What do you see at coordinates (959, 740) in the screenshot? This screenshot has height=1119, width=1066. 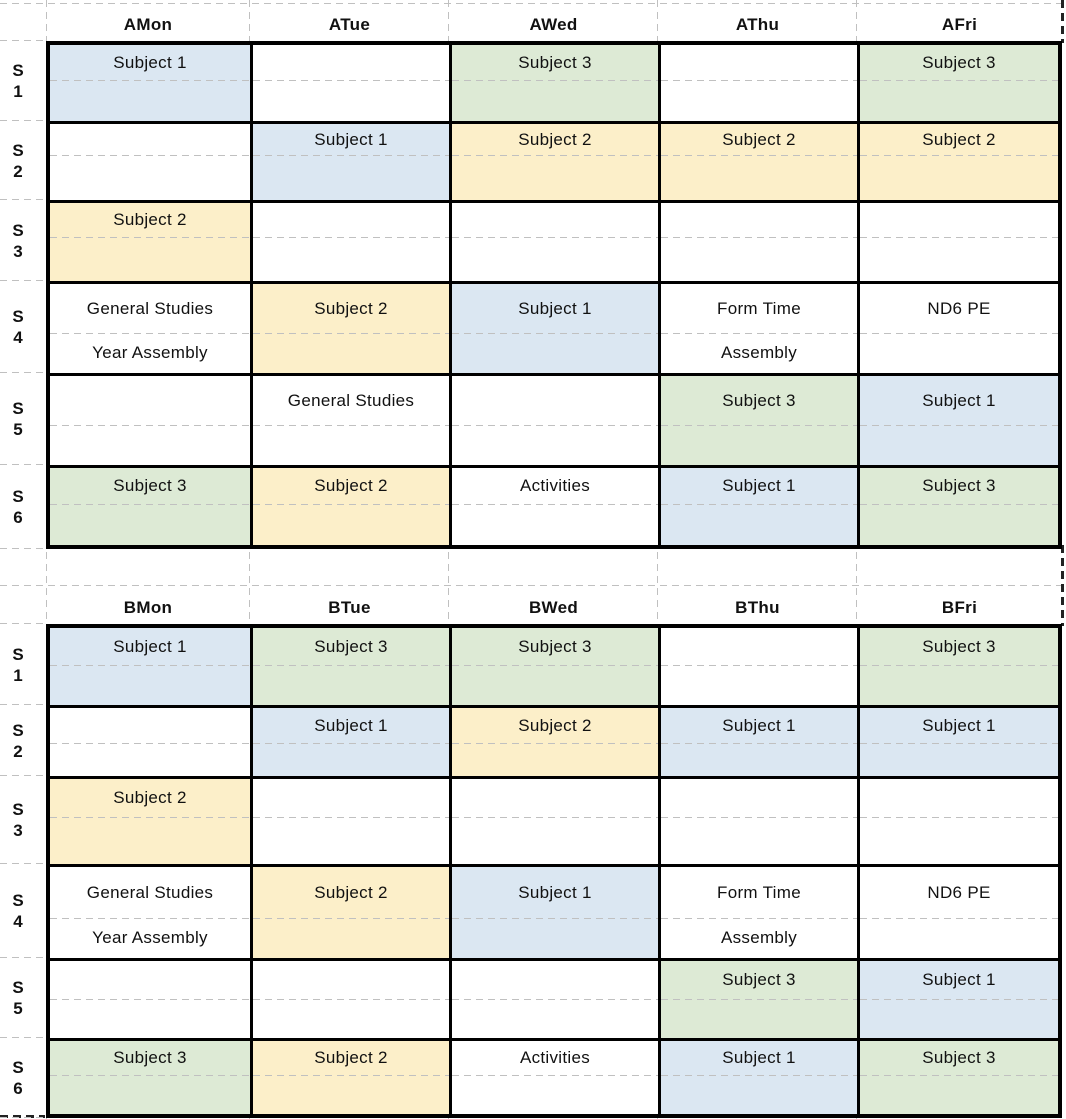 I see `cell-bfri-s2: Subject 1` at bounding box center [959, 740].